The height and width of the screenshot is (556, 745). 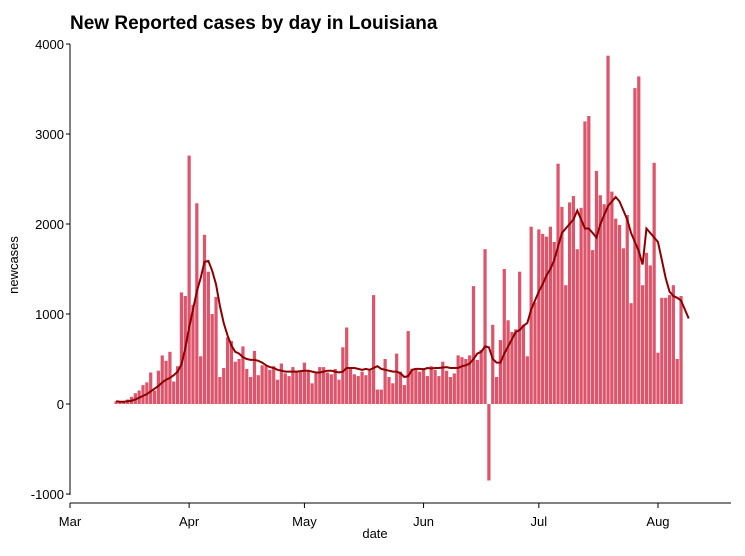 What do you see at coordinates (13, 265) in the screenshot?
I see `y-axis-label: newcases` at bounding box center [13, 265].